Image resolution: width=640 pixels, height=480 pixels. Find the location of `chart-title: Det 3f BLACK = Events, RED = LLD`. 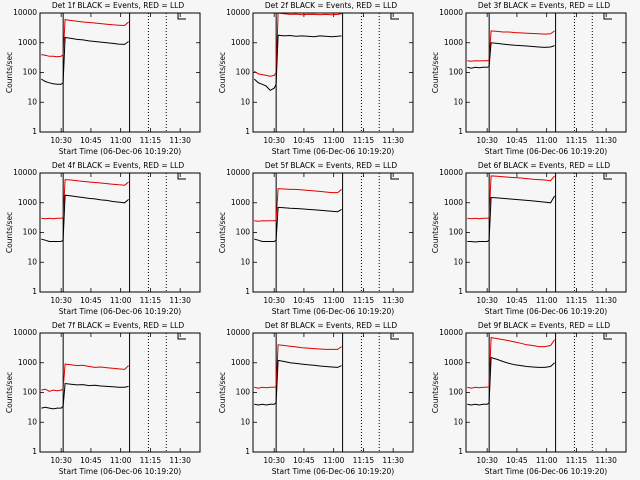

chart-title: Det 3f BLACK = Events, RED = LLD is located at coordinates (544, 5).